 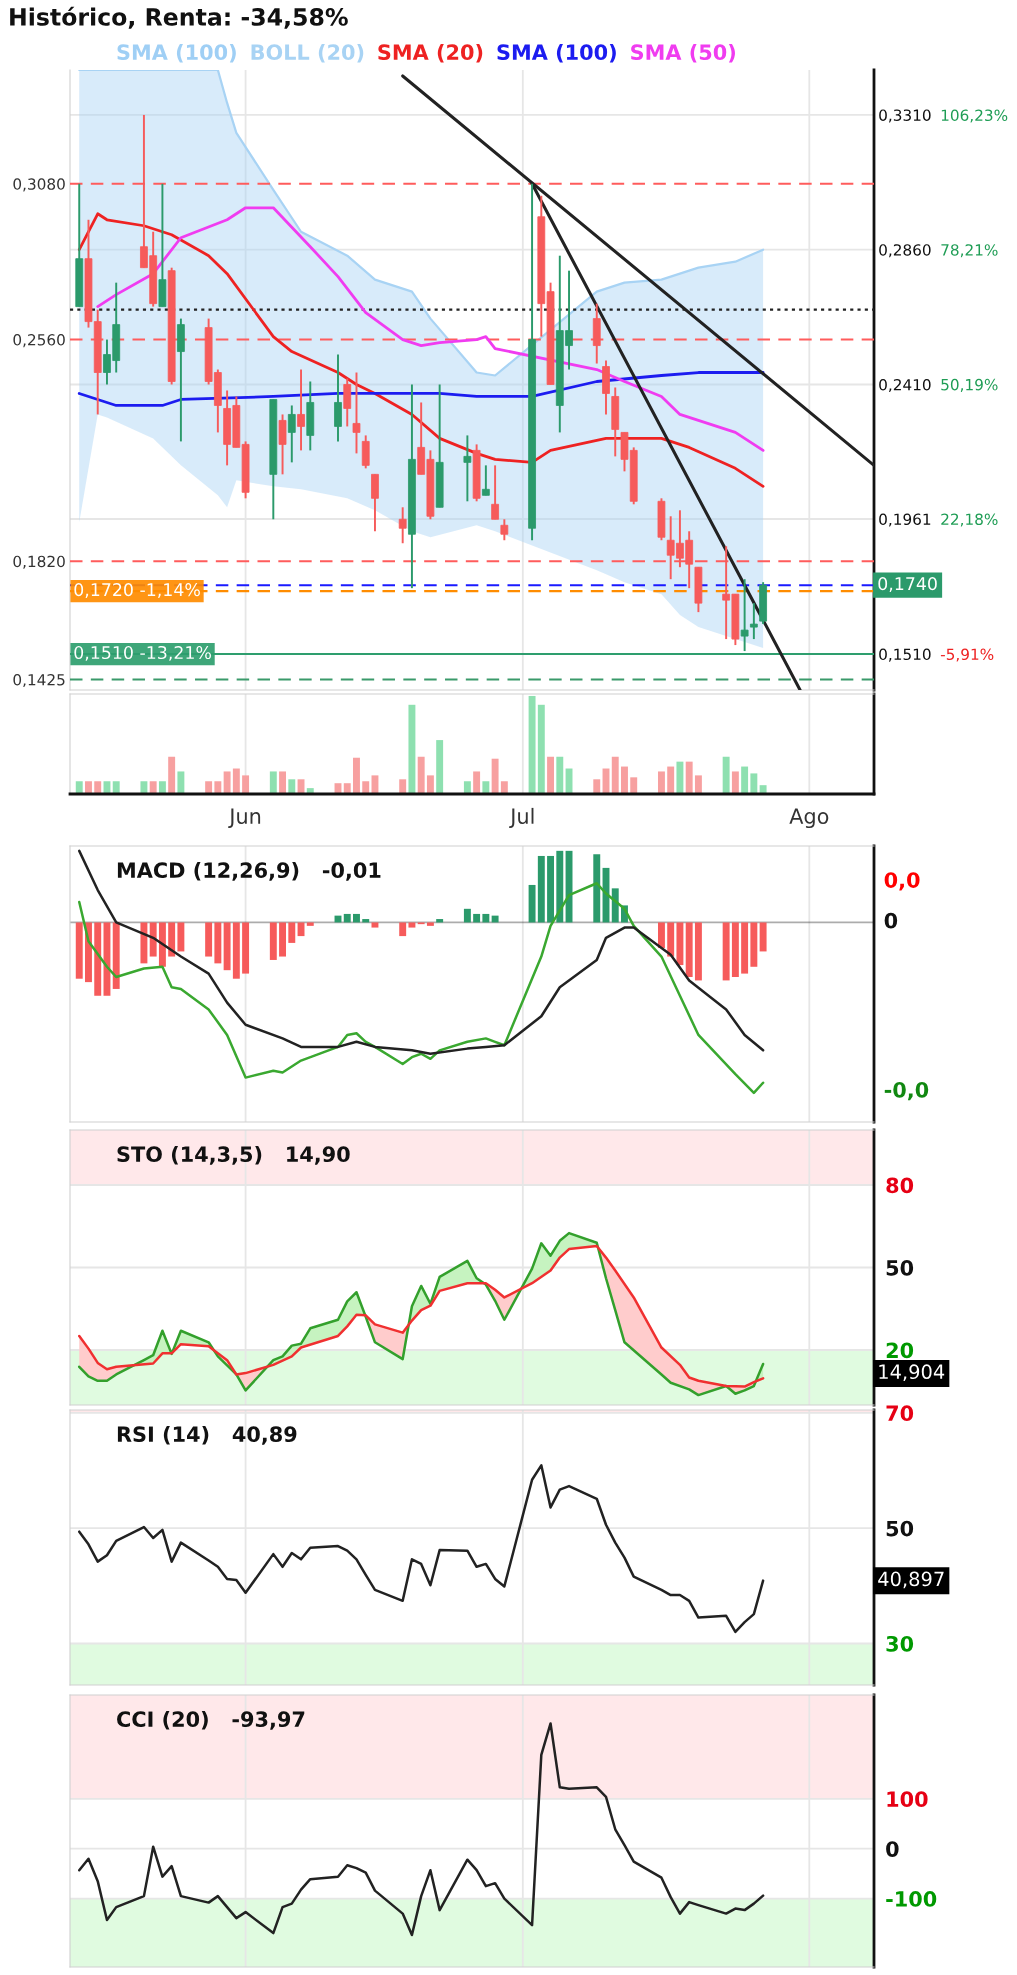 What do you see at coordinates (556, 53) in the screenshot?
I see `text: SMA (100)` at bounding box center [556, 53].